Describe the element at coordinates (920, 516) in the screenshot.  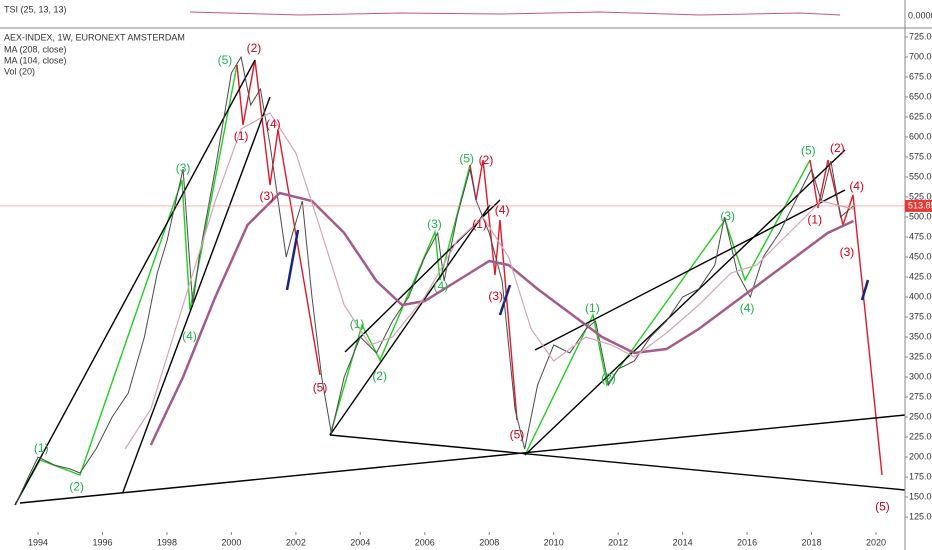
I see `y-tick-label: 125.00` at that location.